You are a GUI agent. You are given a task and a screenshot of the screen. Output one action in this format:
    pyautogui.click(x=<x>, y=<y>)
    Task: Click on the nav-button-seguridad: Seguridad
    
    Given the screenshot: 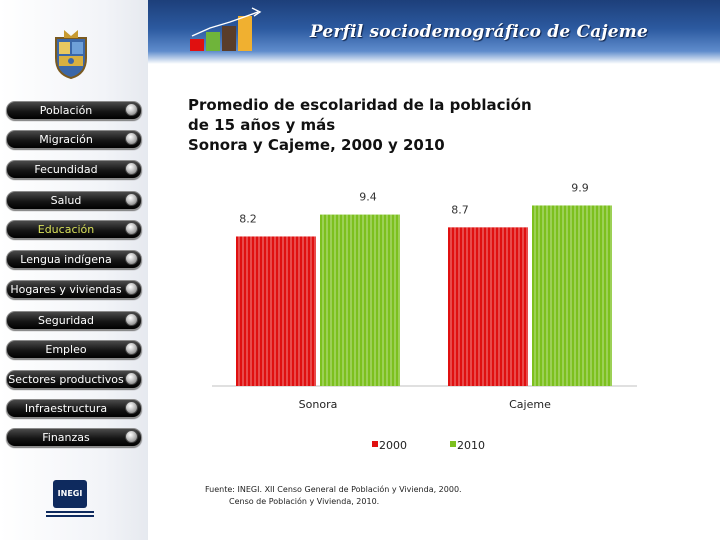 What is the action you would take?
    pyautogui.click(x=74, y=320)
    